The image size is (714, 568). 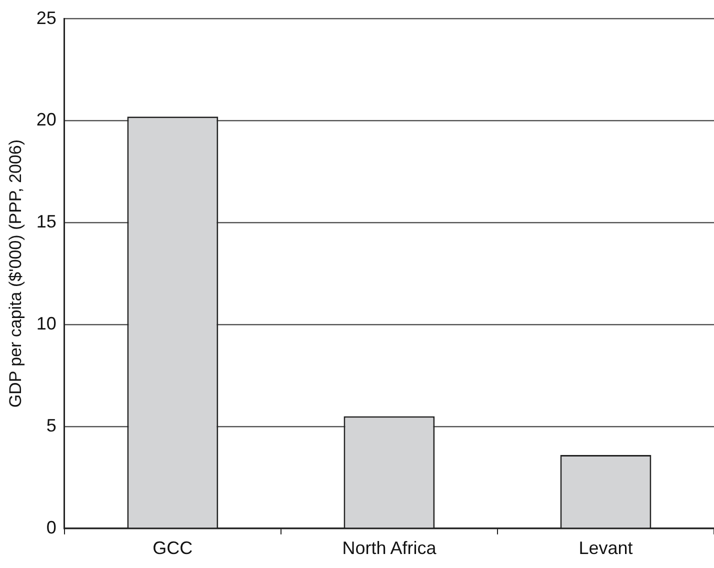 I want to click on y-tick-label: 20, so click(x=46, y=120).